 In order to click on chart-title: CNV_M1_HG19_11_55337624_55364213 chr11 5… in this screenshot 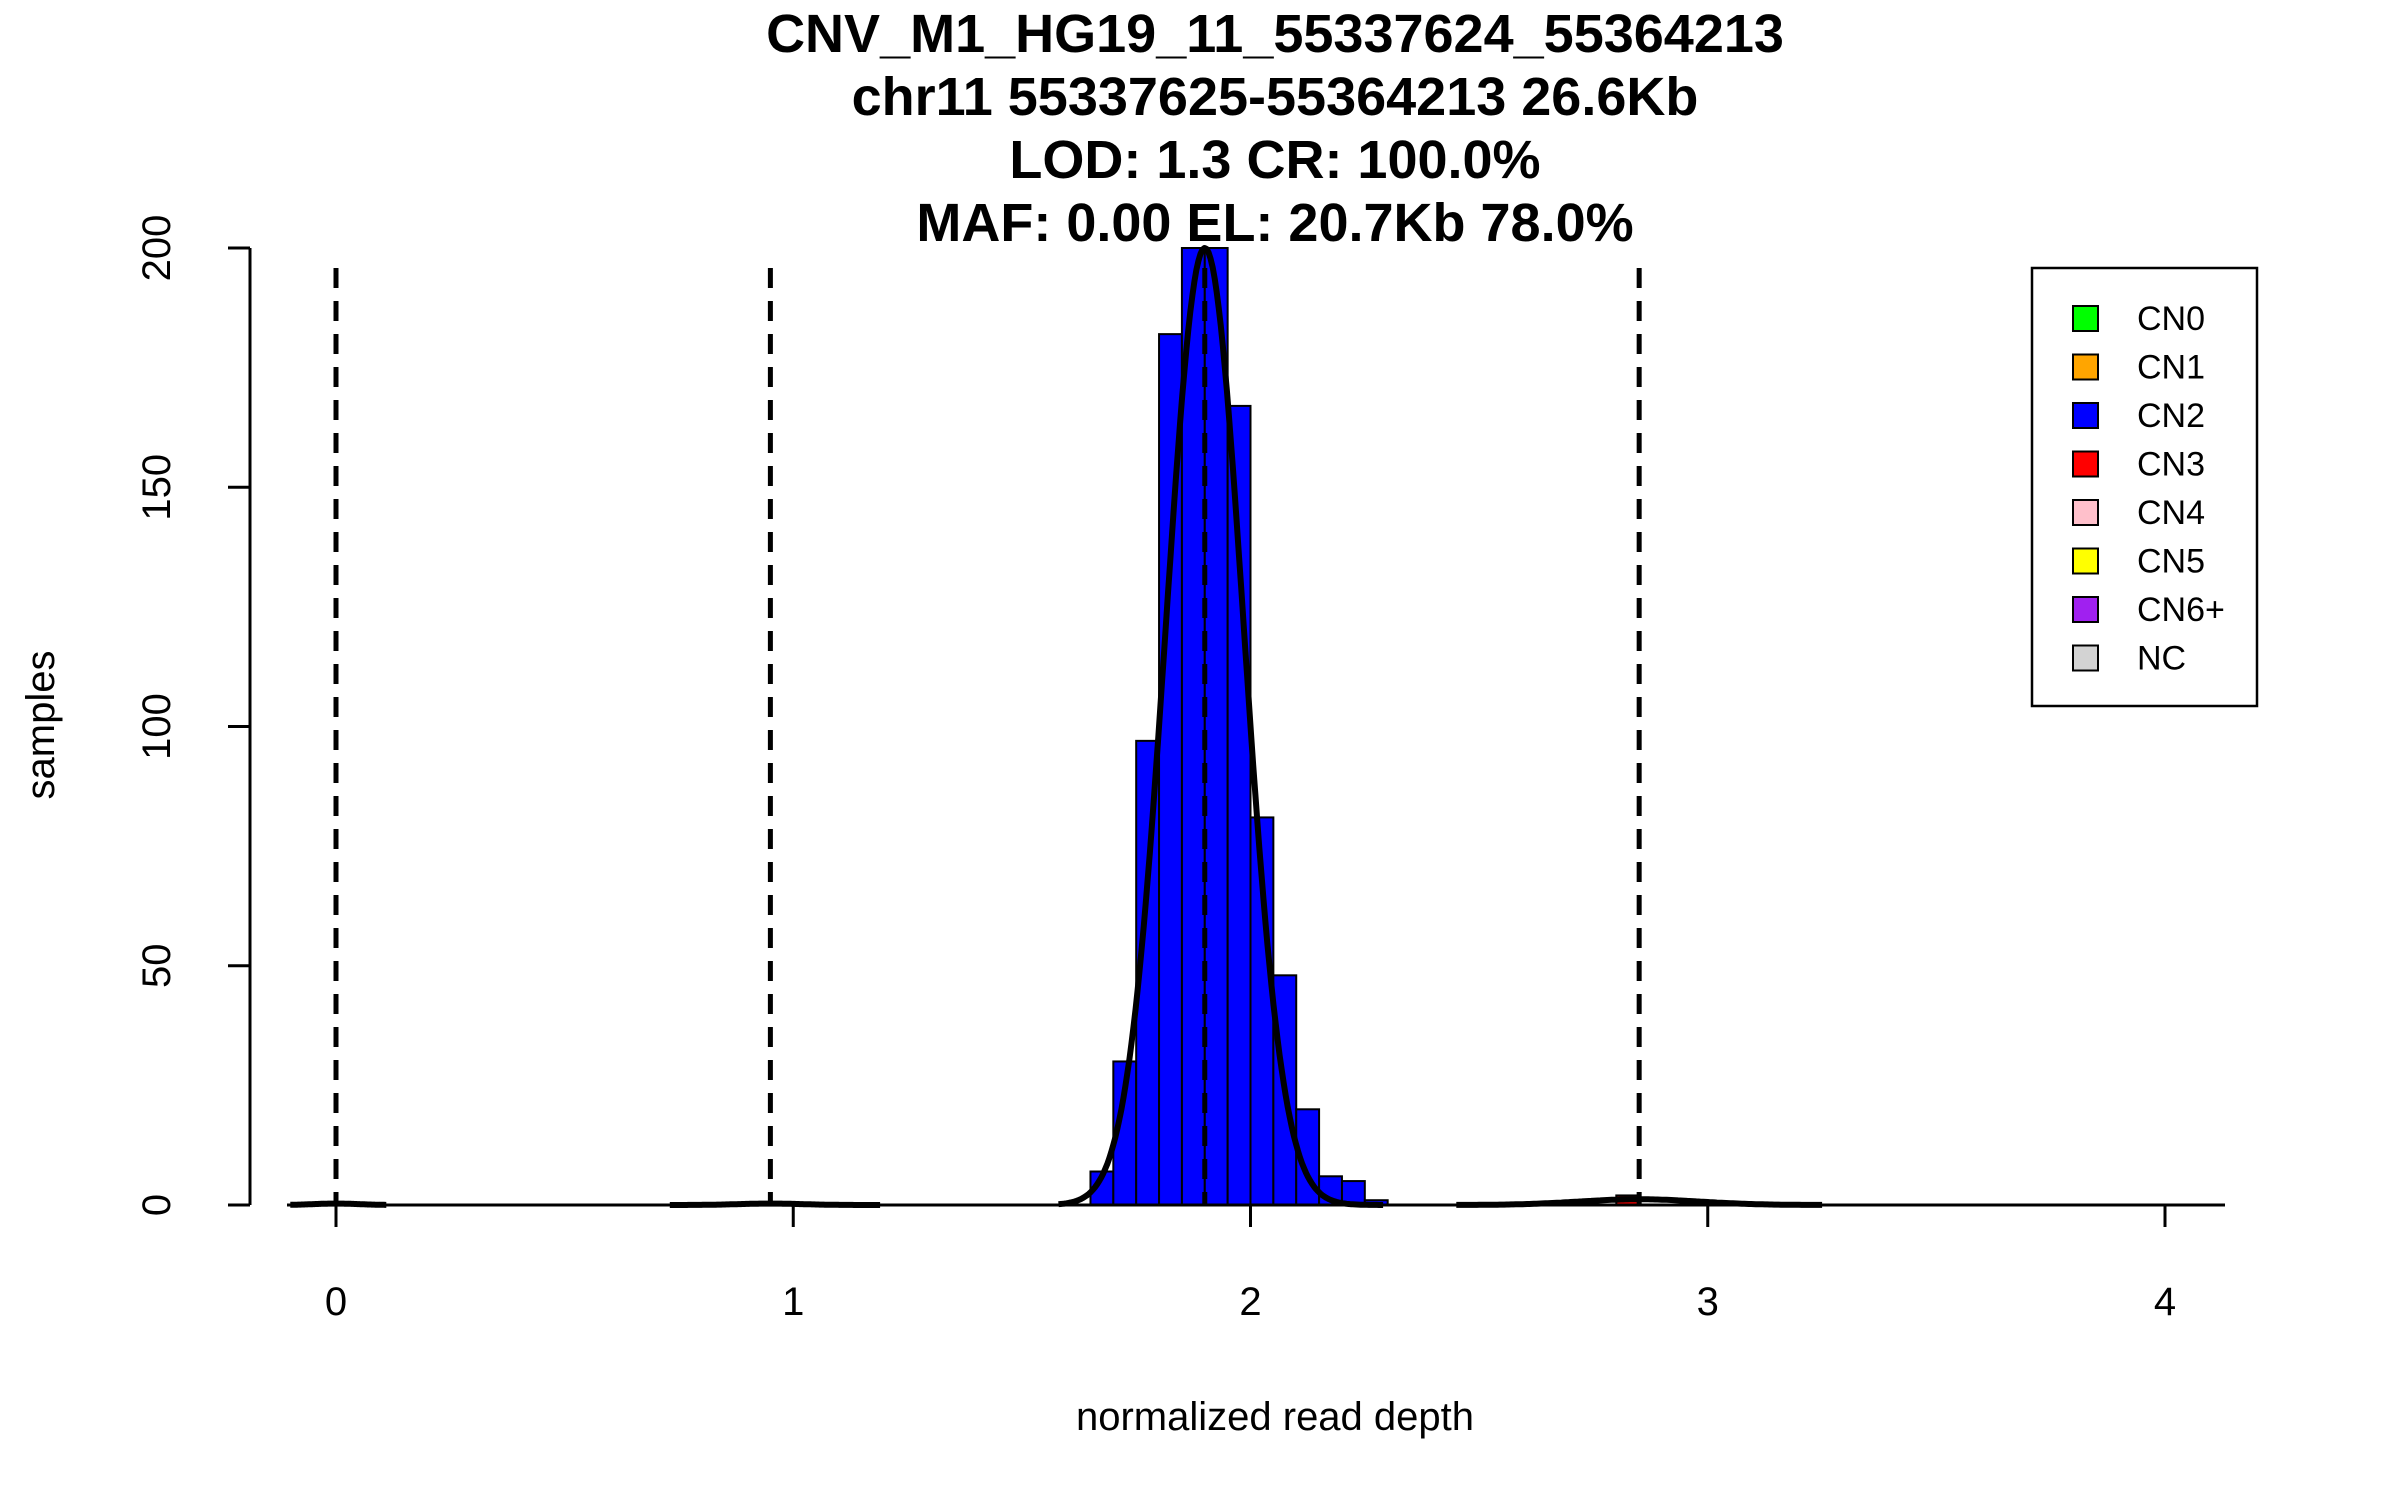, I will do `click(1275, 128)`.